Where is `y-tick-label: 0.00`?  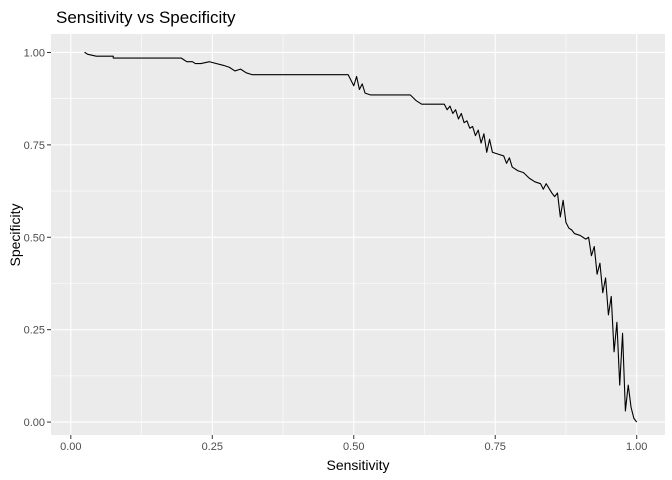
y-tick-label: 0.00 is located at coordinates (34, 423).